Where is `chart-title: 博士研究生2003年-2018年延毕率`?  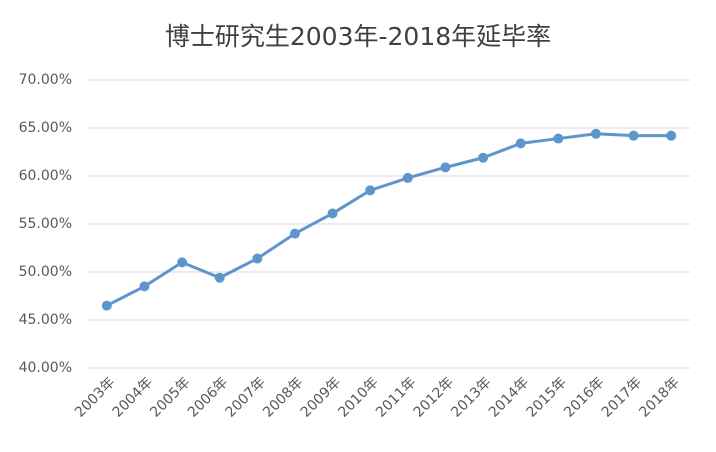
chart-title: 博士研究生2003年-2018年延毕率 is located at coordinates (358, 36).